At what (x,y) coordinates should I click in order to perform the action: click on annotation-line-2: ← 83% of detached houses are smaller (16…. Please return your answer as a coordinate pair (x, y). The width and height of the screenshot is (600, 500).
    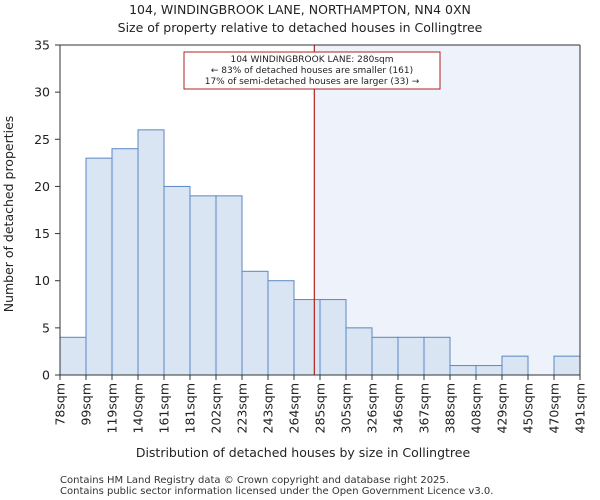
    Looking at the image, I should click on (312, 71).